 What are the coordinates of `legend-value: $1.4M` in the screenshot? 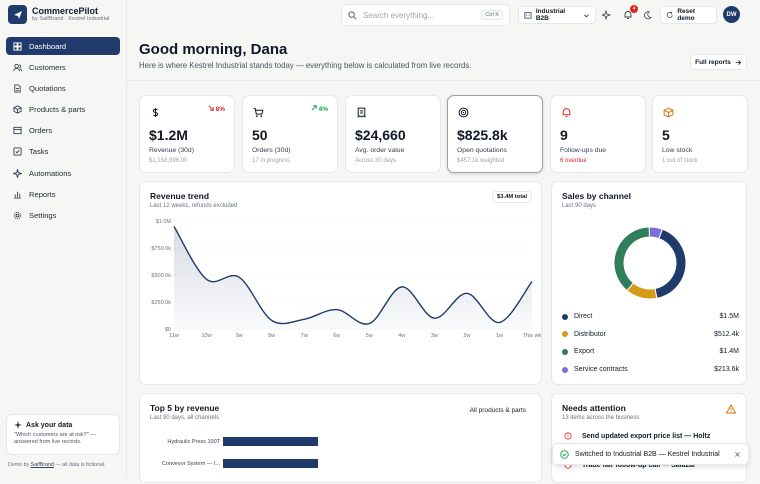 It's located at (729, 352).